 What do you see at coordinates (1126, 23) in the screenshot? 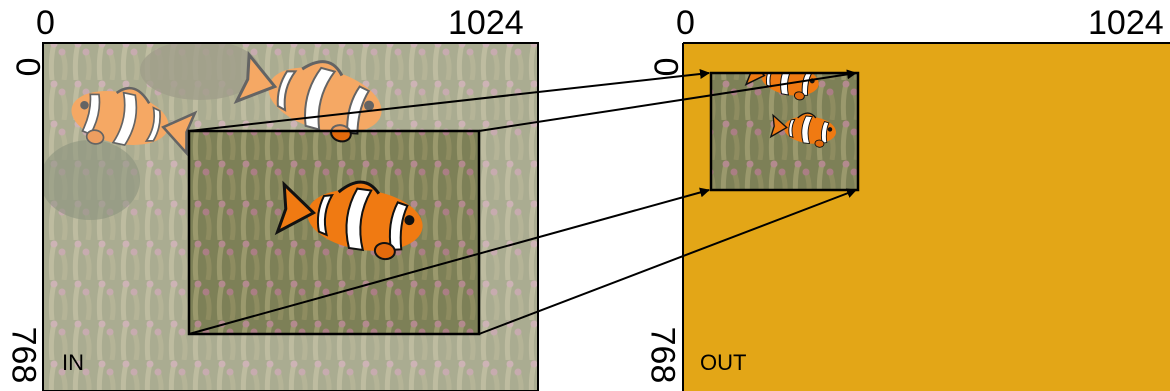
I see `out-x-axis-end-label: 1024` at bounding box center [1126, 23].